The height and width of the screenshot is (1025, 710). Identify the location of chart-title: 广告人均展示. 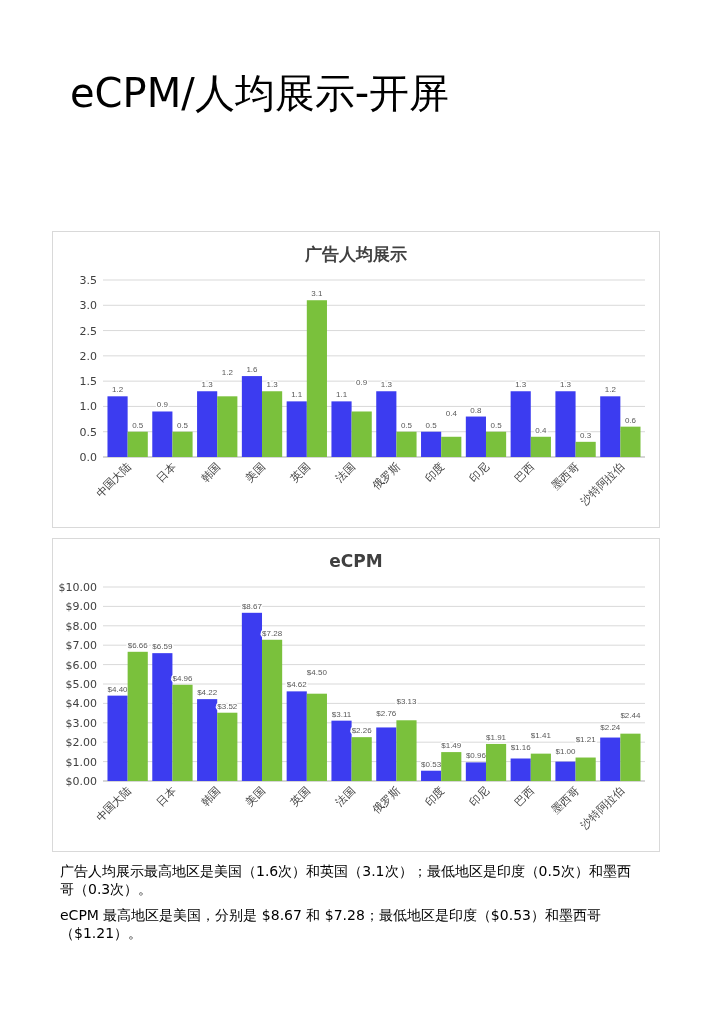
(355, 254).